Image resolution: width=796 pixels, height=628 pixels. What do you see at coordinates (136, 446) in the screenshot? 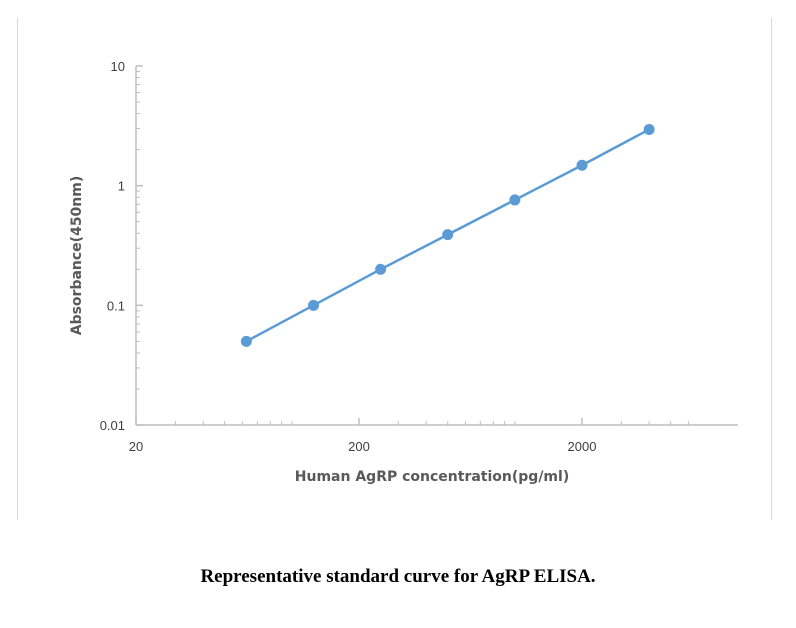
I see `x-tick-label: 20` at bounding box center [136, 446].